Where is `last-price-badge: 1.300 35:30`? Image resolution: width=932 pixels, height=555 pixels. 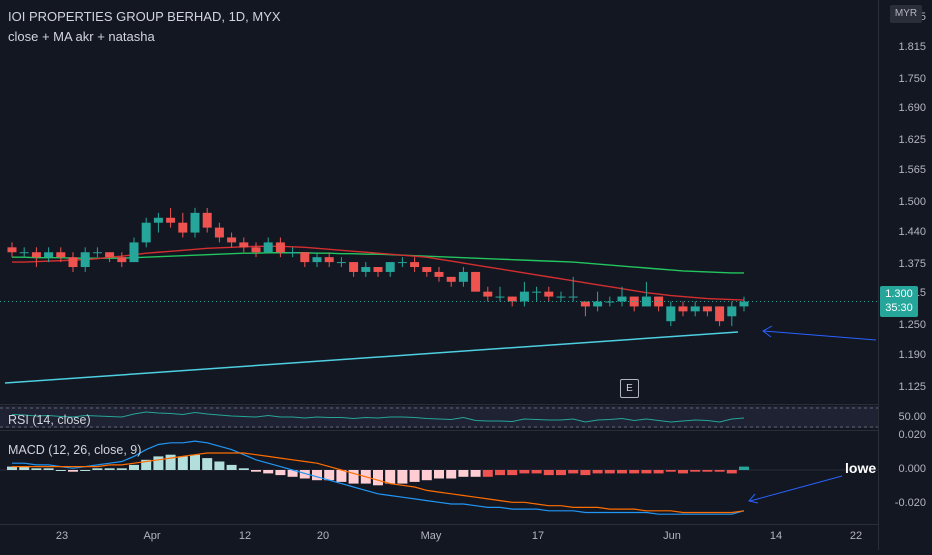
last-price-badge: 1.300 35:30 is located at coordinates (899, 301).